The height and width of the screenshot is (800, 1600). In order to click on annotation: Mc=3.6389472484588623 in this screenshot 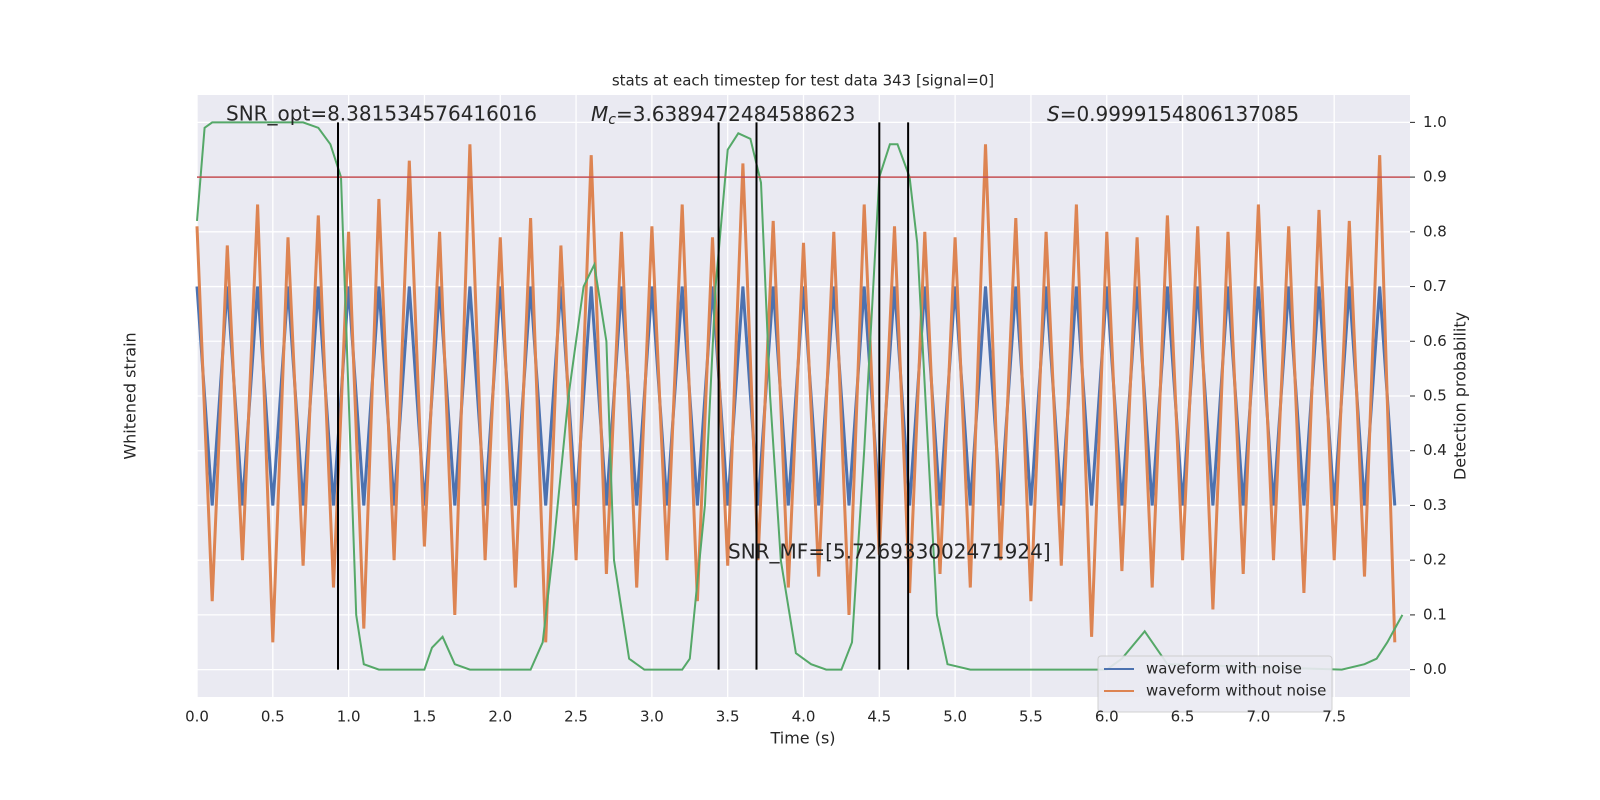, I will do `click(723, 115)`.